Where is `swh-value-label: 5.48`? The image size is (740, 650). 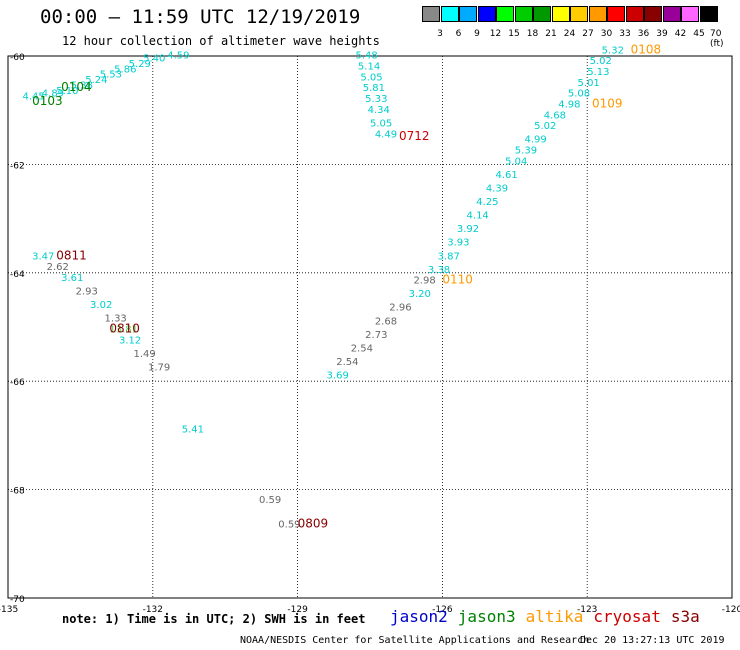
swh-value-label: 5.48 is located at coordinates (367, 56).